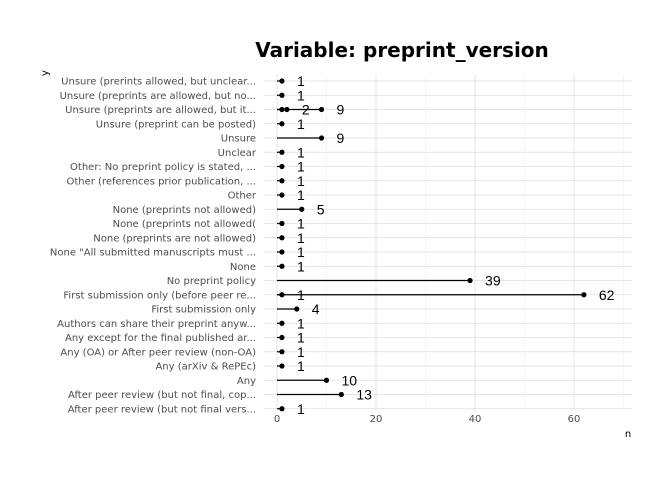 The height and width of the screenshot is (480, 672). I want to click on data-label: 39, so click(493, 281).